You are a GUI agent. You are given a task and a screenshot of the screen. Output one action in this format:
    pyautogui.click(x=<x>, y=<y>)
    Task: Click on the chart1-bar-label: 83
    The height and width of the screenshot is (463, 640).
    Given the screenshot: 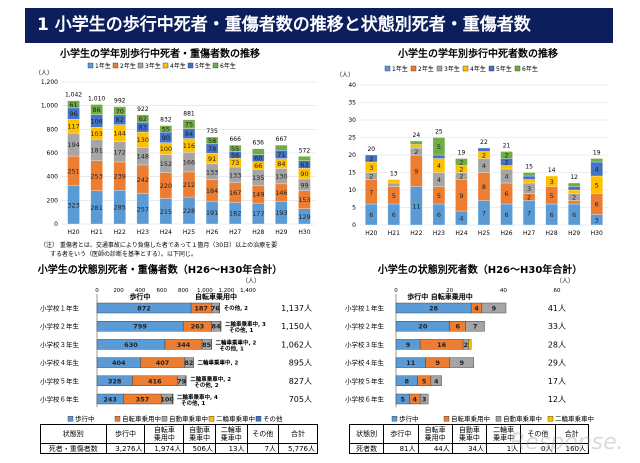 What is the action you would take?
    pyautogui.click(x=143, y=128)
    